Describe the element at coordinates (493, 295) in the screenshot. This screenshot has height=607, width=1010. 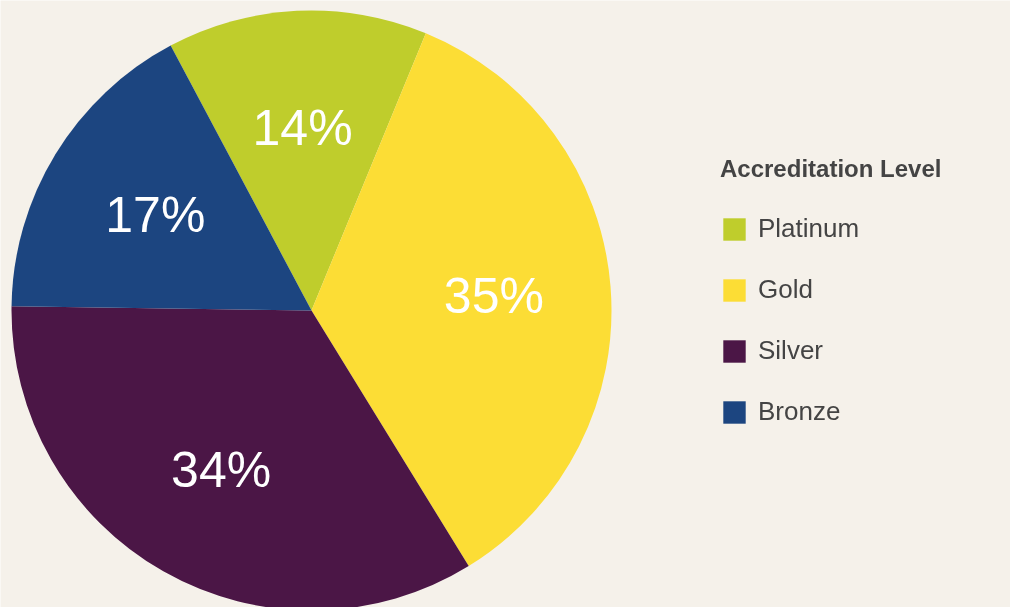
I see `data-label: 35%` at that location.